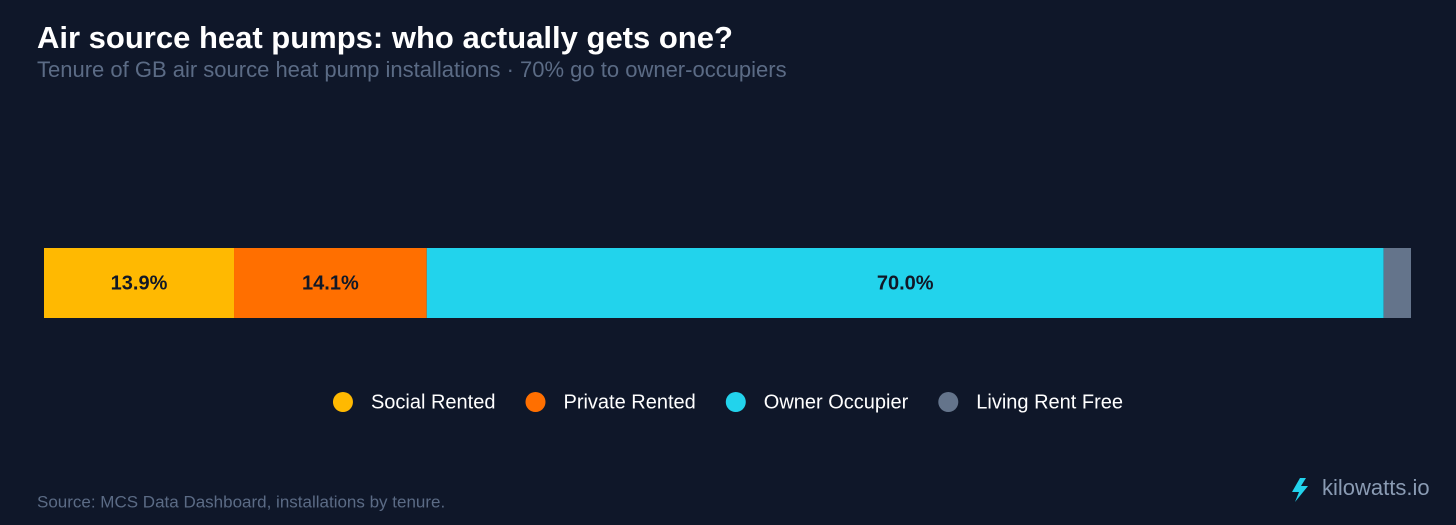 This screenshot has height=525, width=1456. I want to click on brand-name: kilowatts.io, so click(1376, 487).